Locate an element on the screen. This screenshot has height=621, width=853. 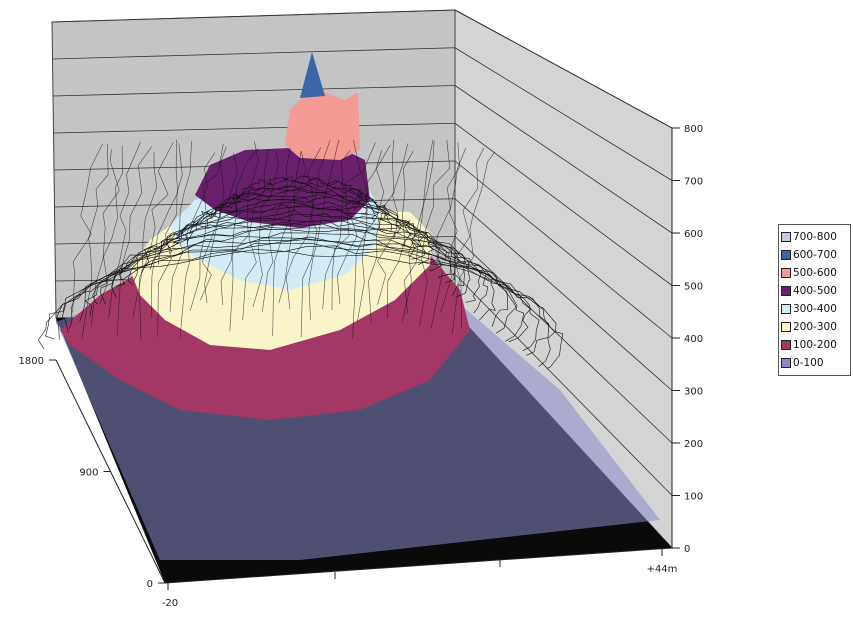
z-tick-label: 100 is located at coordinates (693, 497).